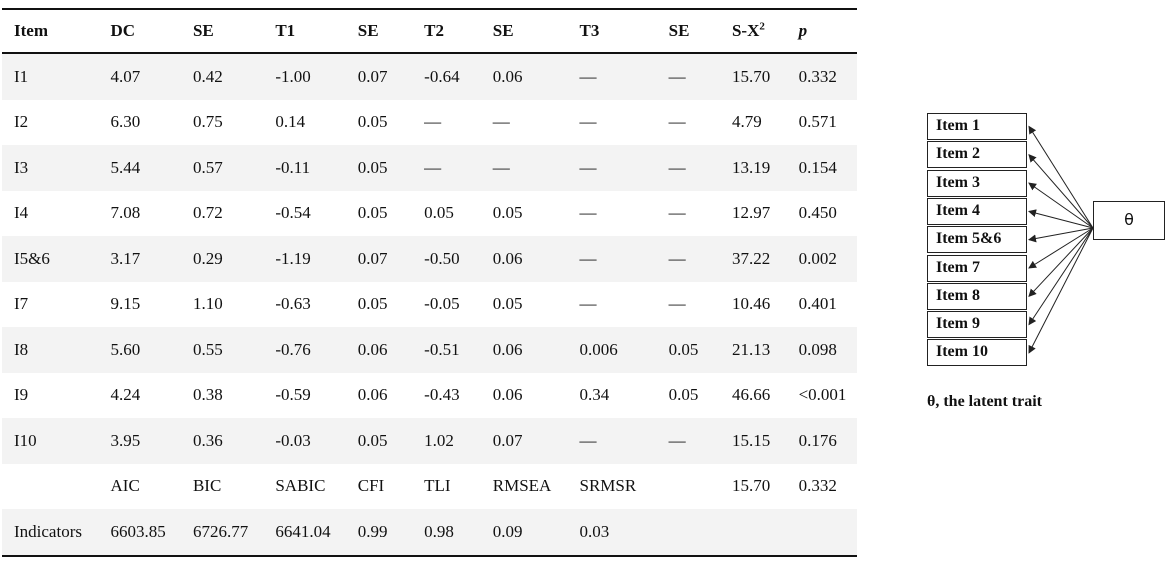 The image size is (1170, 576). What do you see at coordinates (139, 486) in the screenshot?
I see `table-cell: AIC` at bounding box center [139, 486].